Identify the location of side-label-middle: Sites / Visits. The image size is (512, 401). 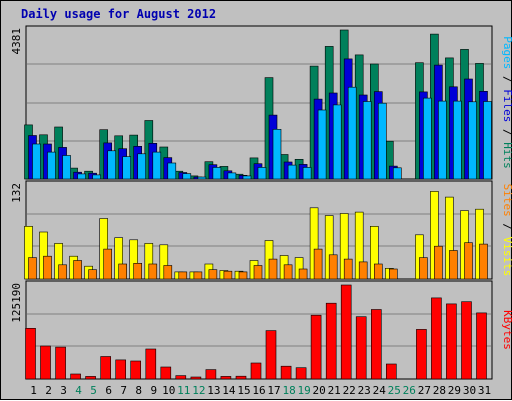
(506, 230).